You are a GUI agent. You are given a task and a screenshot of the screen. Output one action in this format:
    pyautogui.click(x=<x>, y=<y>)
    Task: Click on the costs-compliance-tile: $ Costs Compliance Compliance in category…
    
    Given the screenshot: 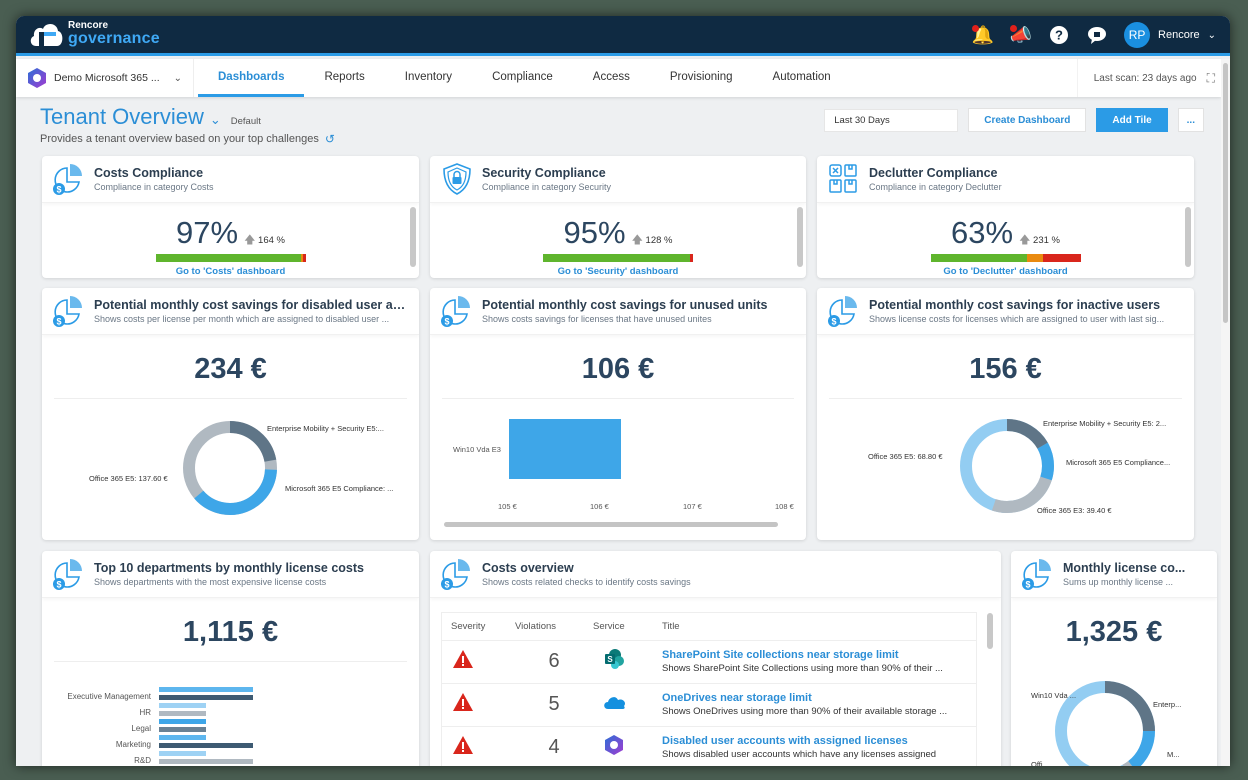 What is the action you would take?
    pyautogui.click(x=230, y=217)
    